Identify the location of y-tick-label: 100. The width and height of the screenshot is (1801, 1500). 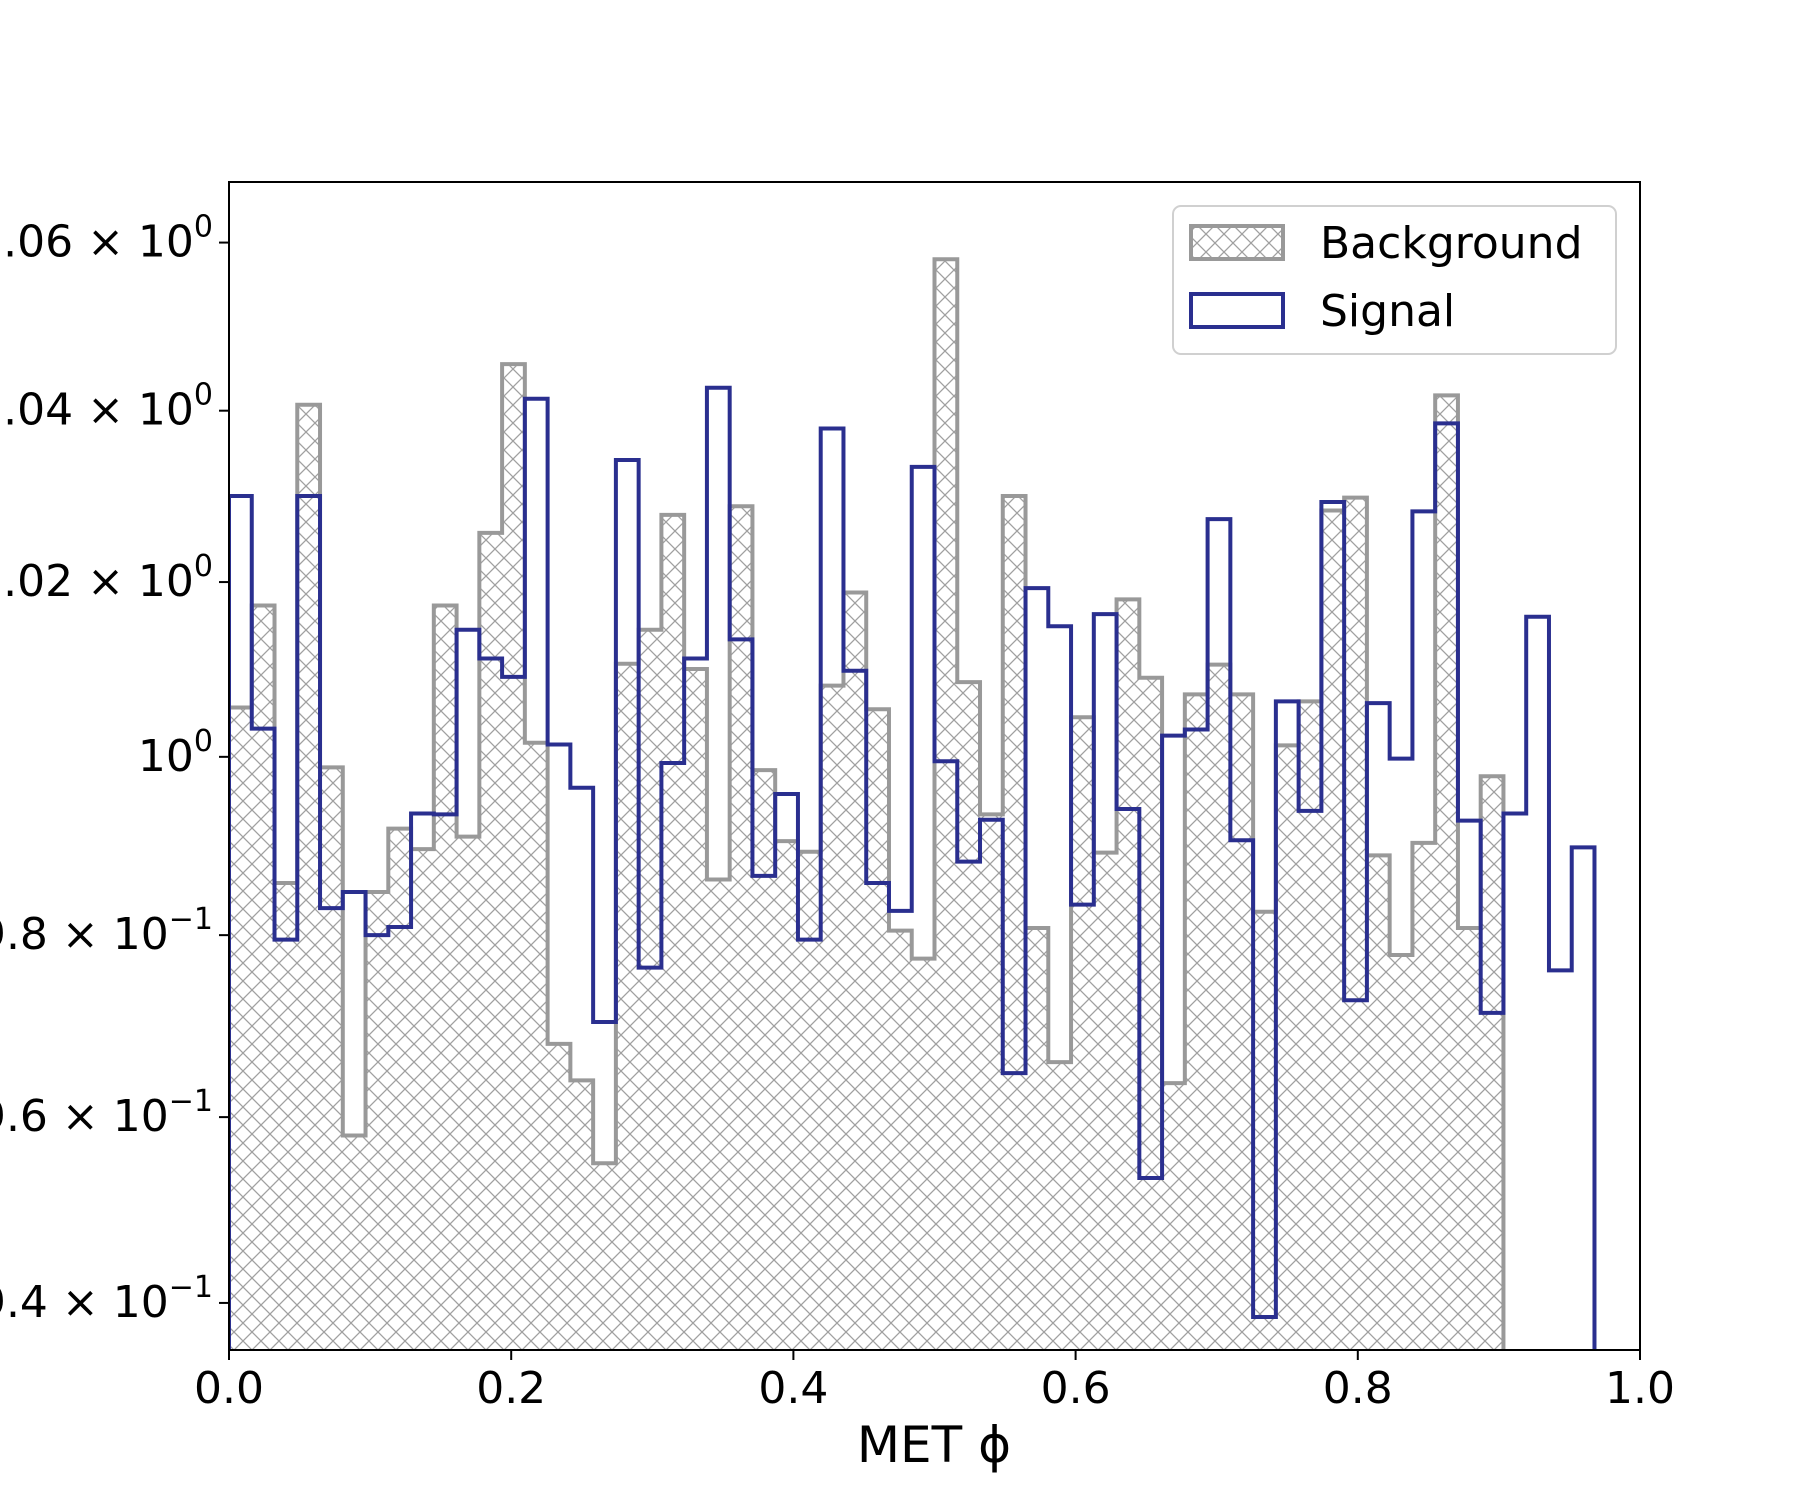
(175, 753).